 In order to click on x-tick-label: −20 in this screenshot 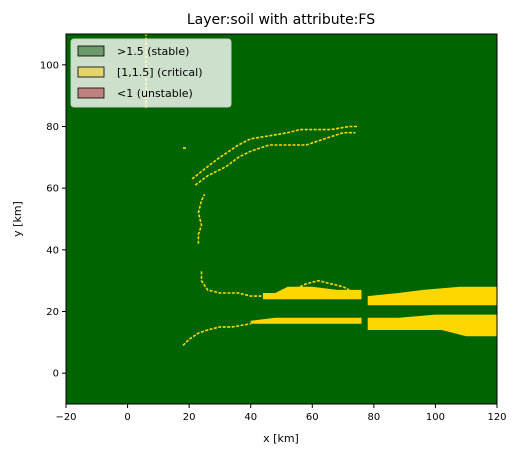, I will do `click(65, 417)`.